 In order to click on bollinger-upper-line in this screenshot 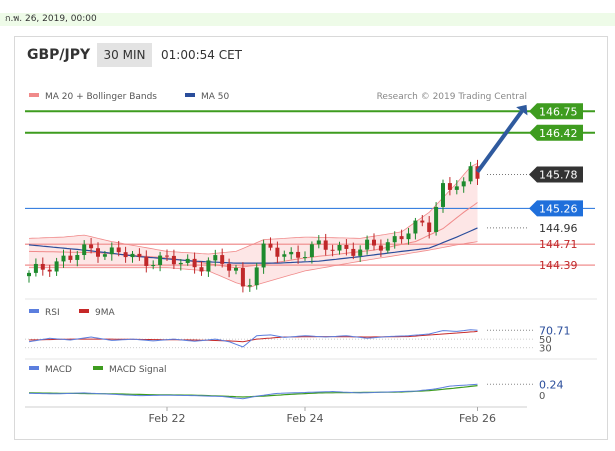, I will do `click(253, 209)`.